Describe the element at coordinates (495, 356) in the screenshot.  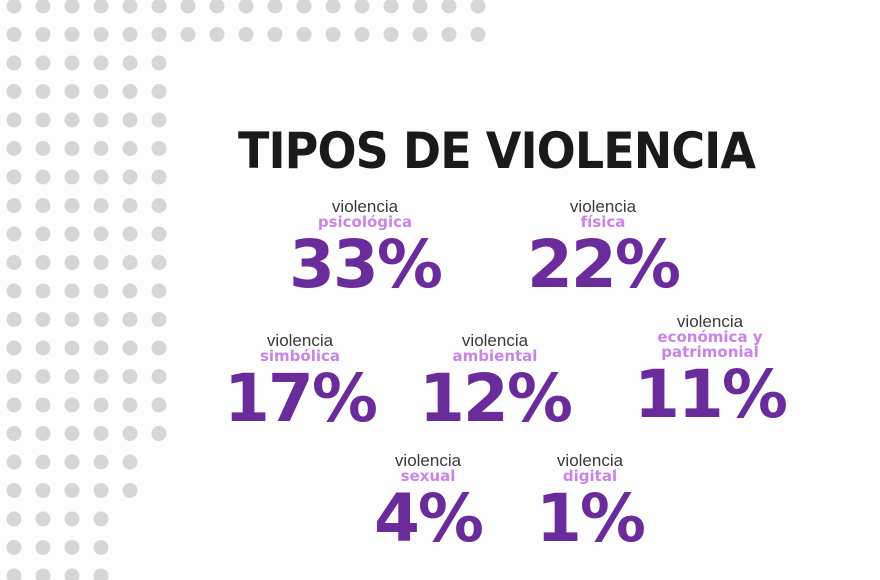
I see `stat-type-label: ambiental` at that location.